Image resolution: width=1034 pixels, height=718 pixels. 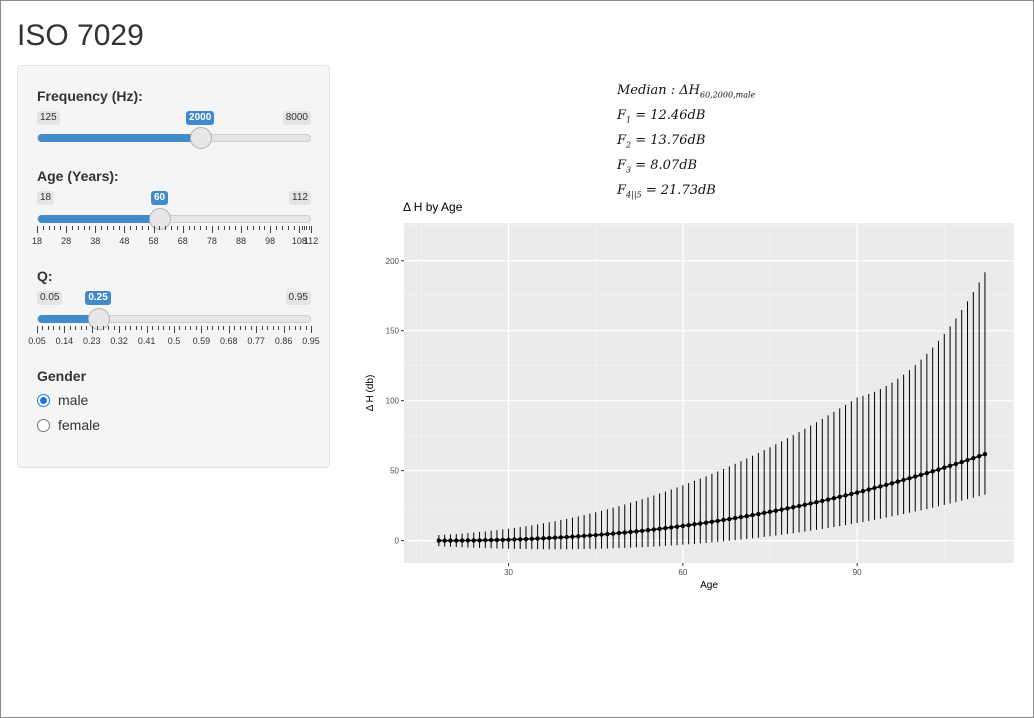 What do you see at coordinates (397, 541) in the screenshot?
I see `y-tick-label: 0` at bounding box center [397, 541].